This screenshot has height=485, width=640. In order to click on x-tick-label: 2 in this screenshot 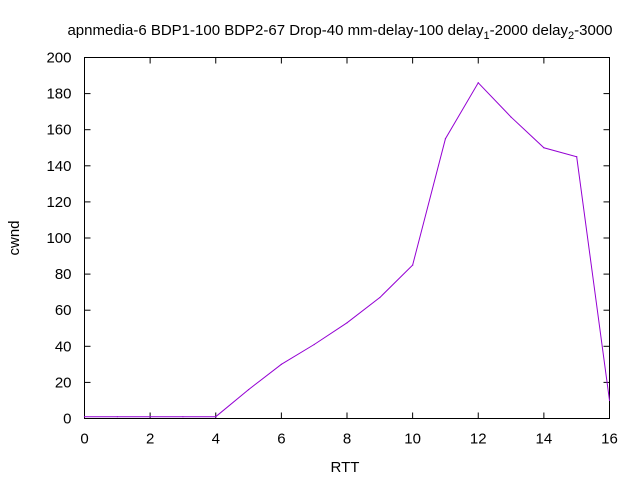, I will do `click(150, 439)`.